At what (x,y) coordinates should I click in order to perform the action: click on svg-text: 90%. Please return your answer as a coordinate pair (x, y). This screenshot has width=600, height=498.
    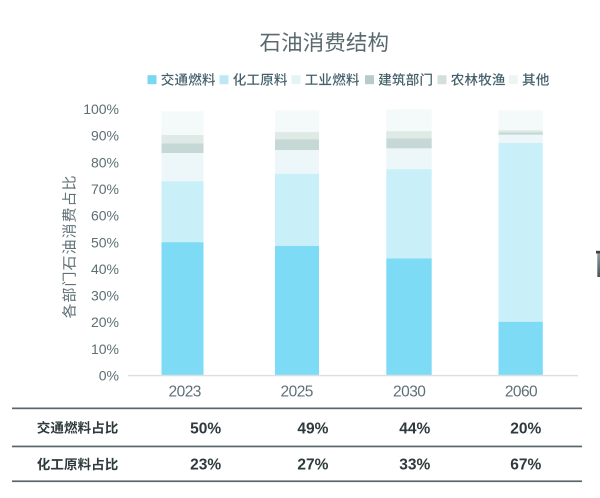
    Looking at the image, I should click on (105, 136).